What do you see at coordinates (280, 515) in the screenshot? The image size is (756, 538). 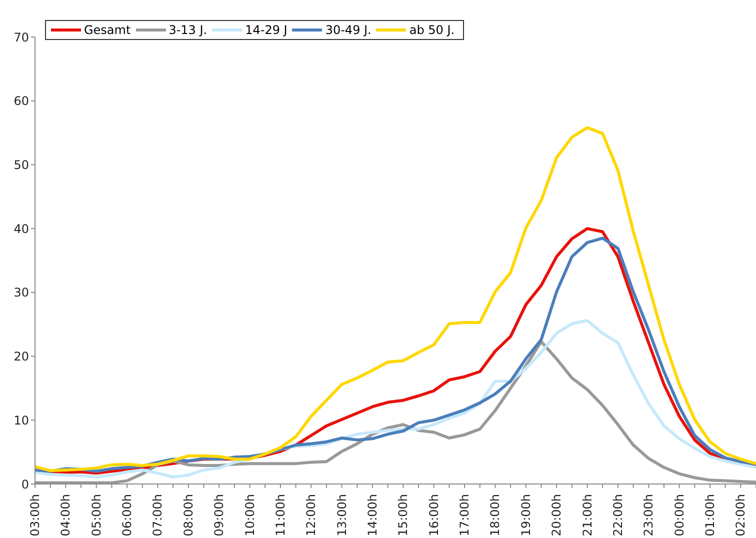 I see `x-tick-label: 11:00h` at bounding box center [280, 515].